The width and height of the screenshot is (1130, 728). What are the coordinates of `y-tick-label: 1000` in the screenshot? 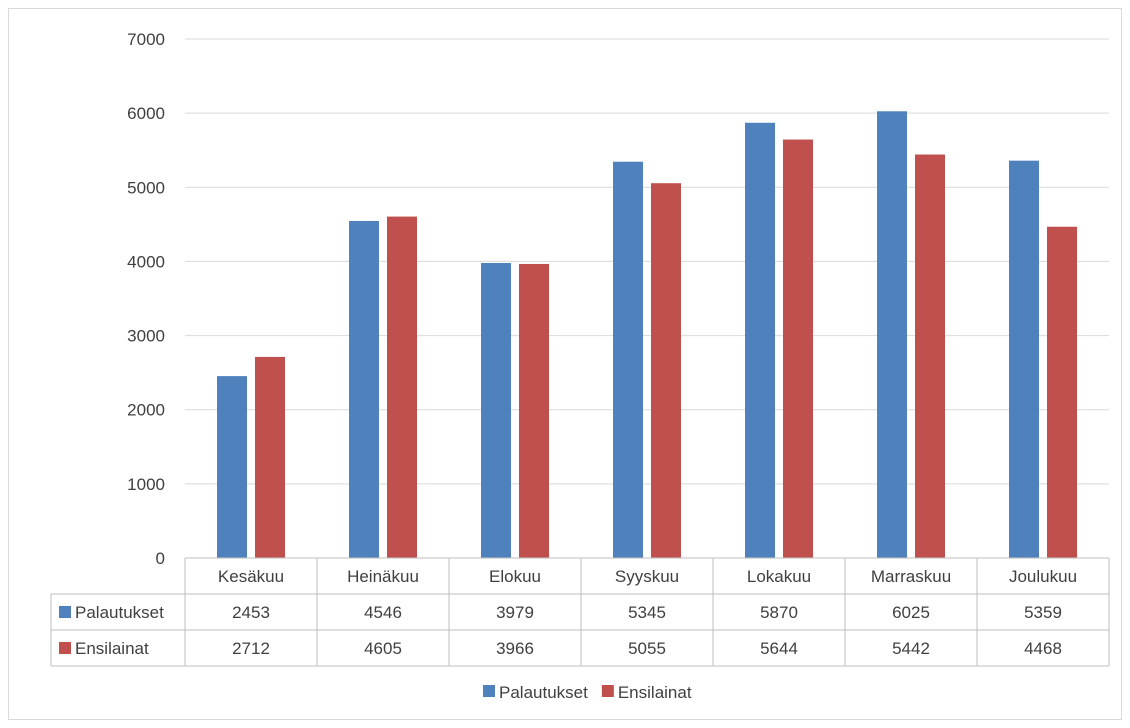 It's located at (146, 484).